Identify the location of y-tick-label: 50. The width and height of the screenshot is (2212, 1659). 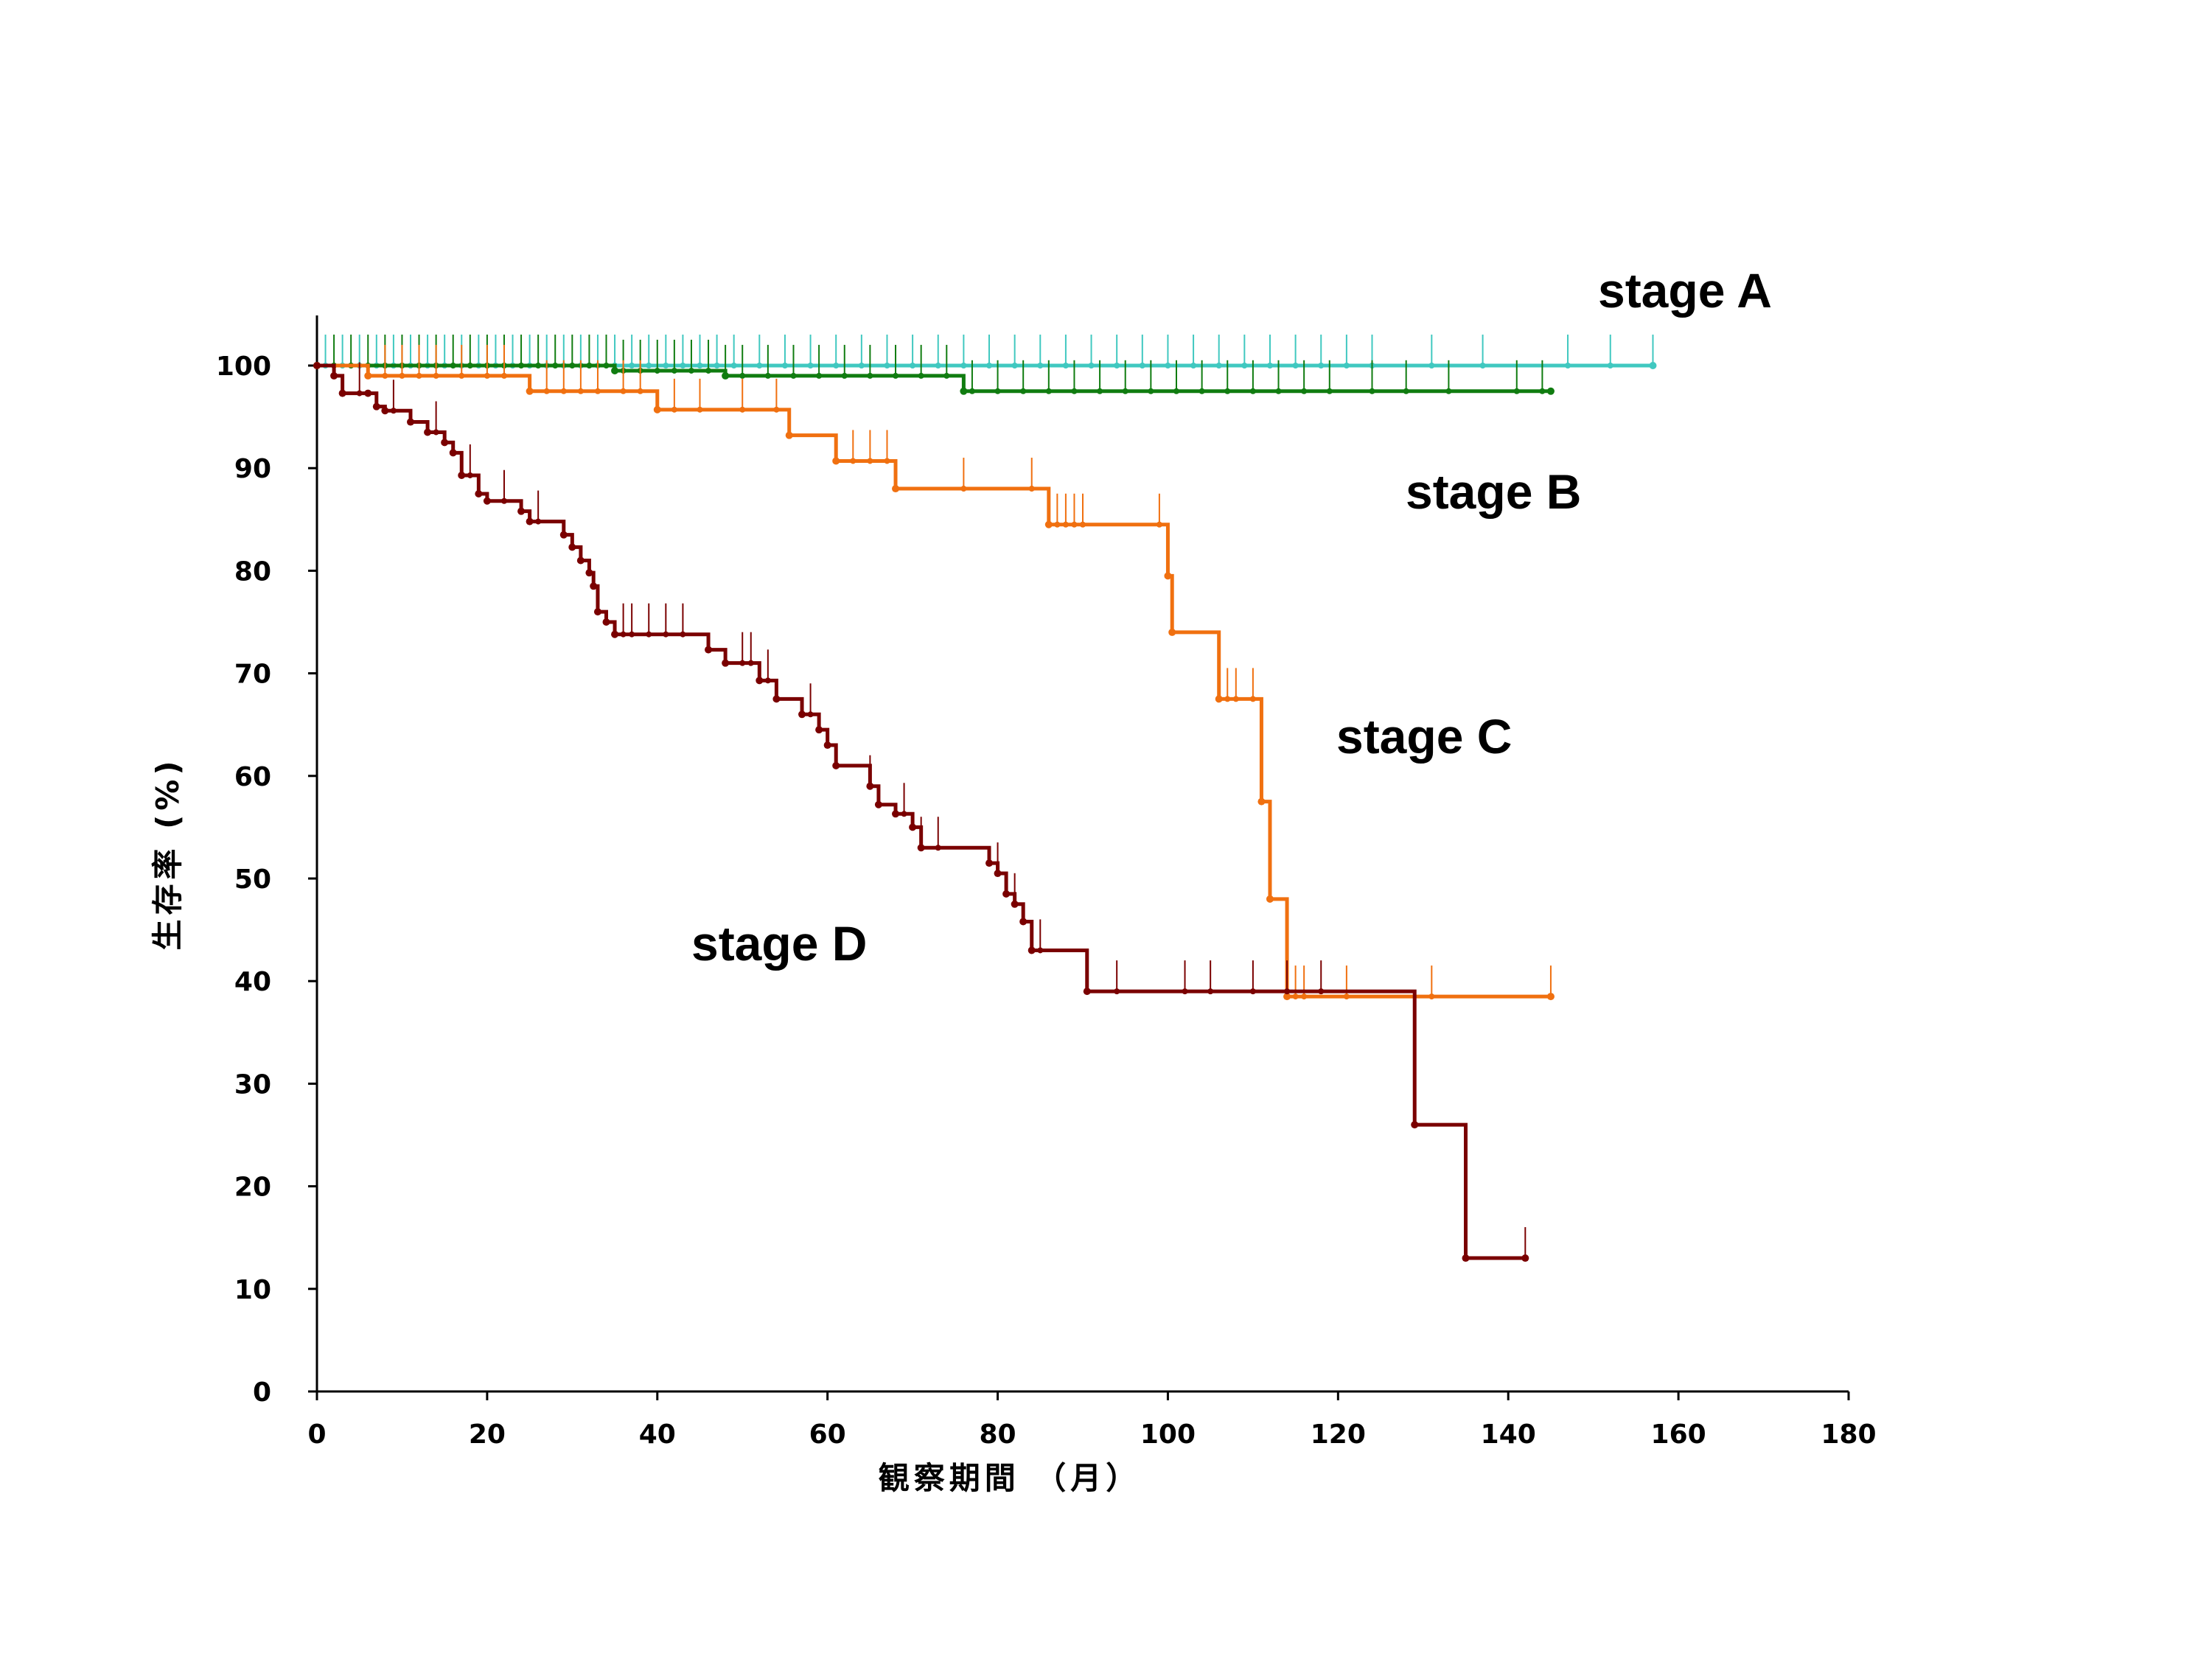
(252, 880).